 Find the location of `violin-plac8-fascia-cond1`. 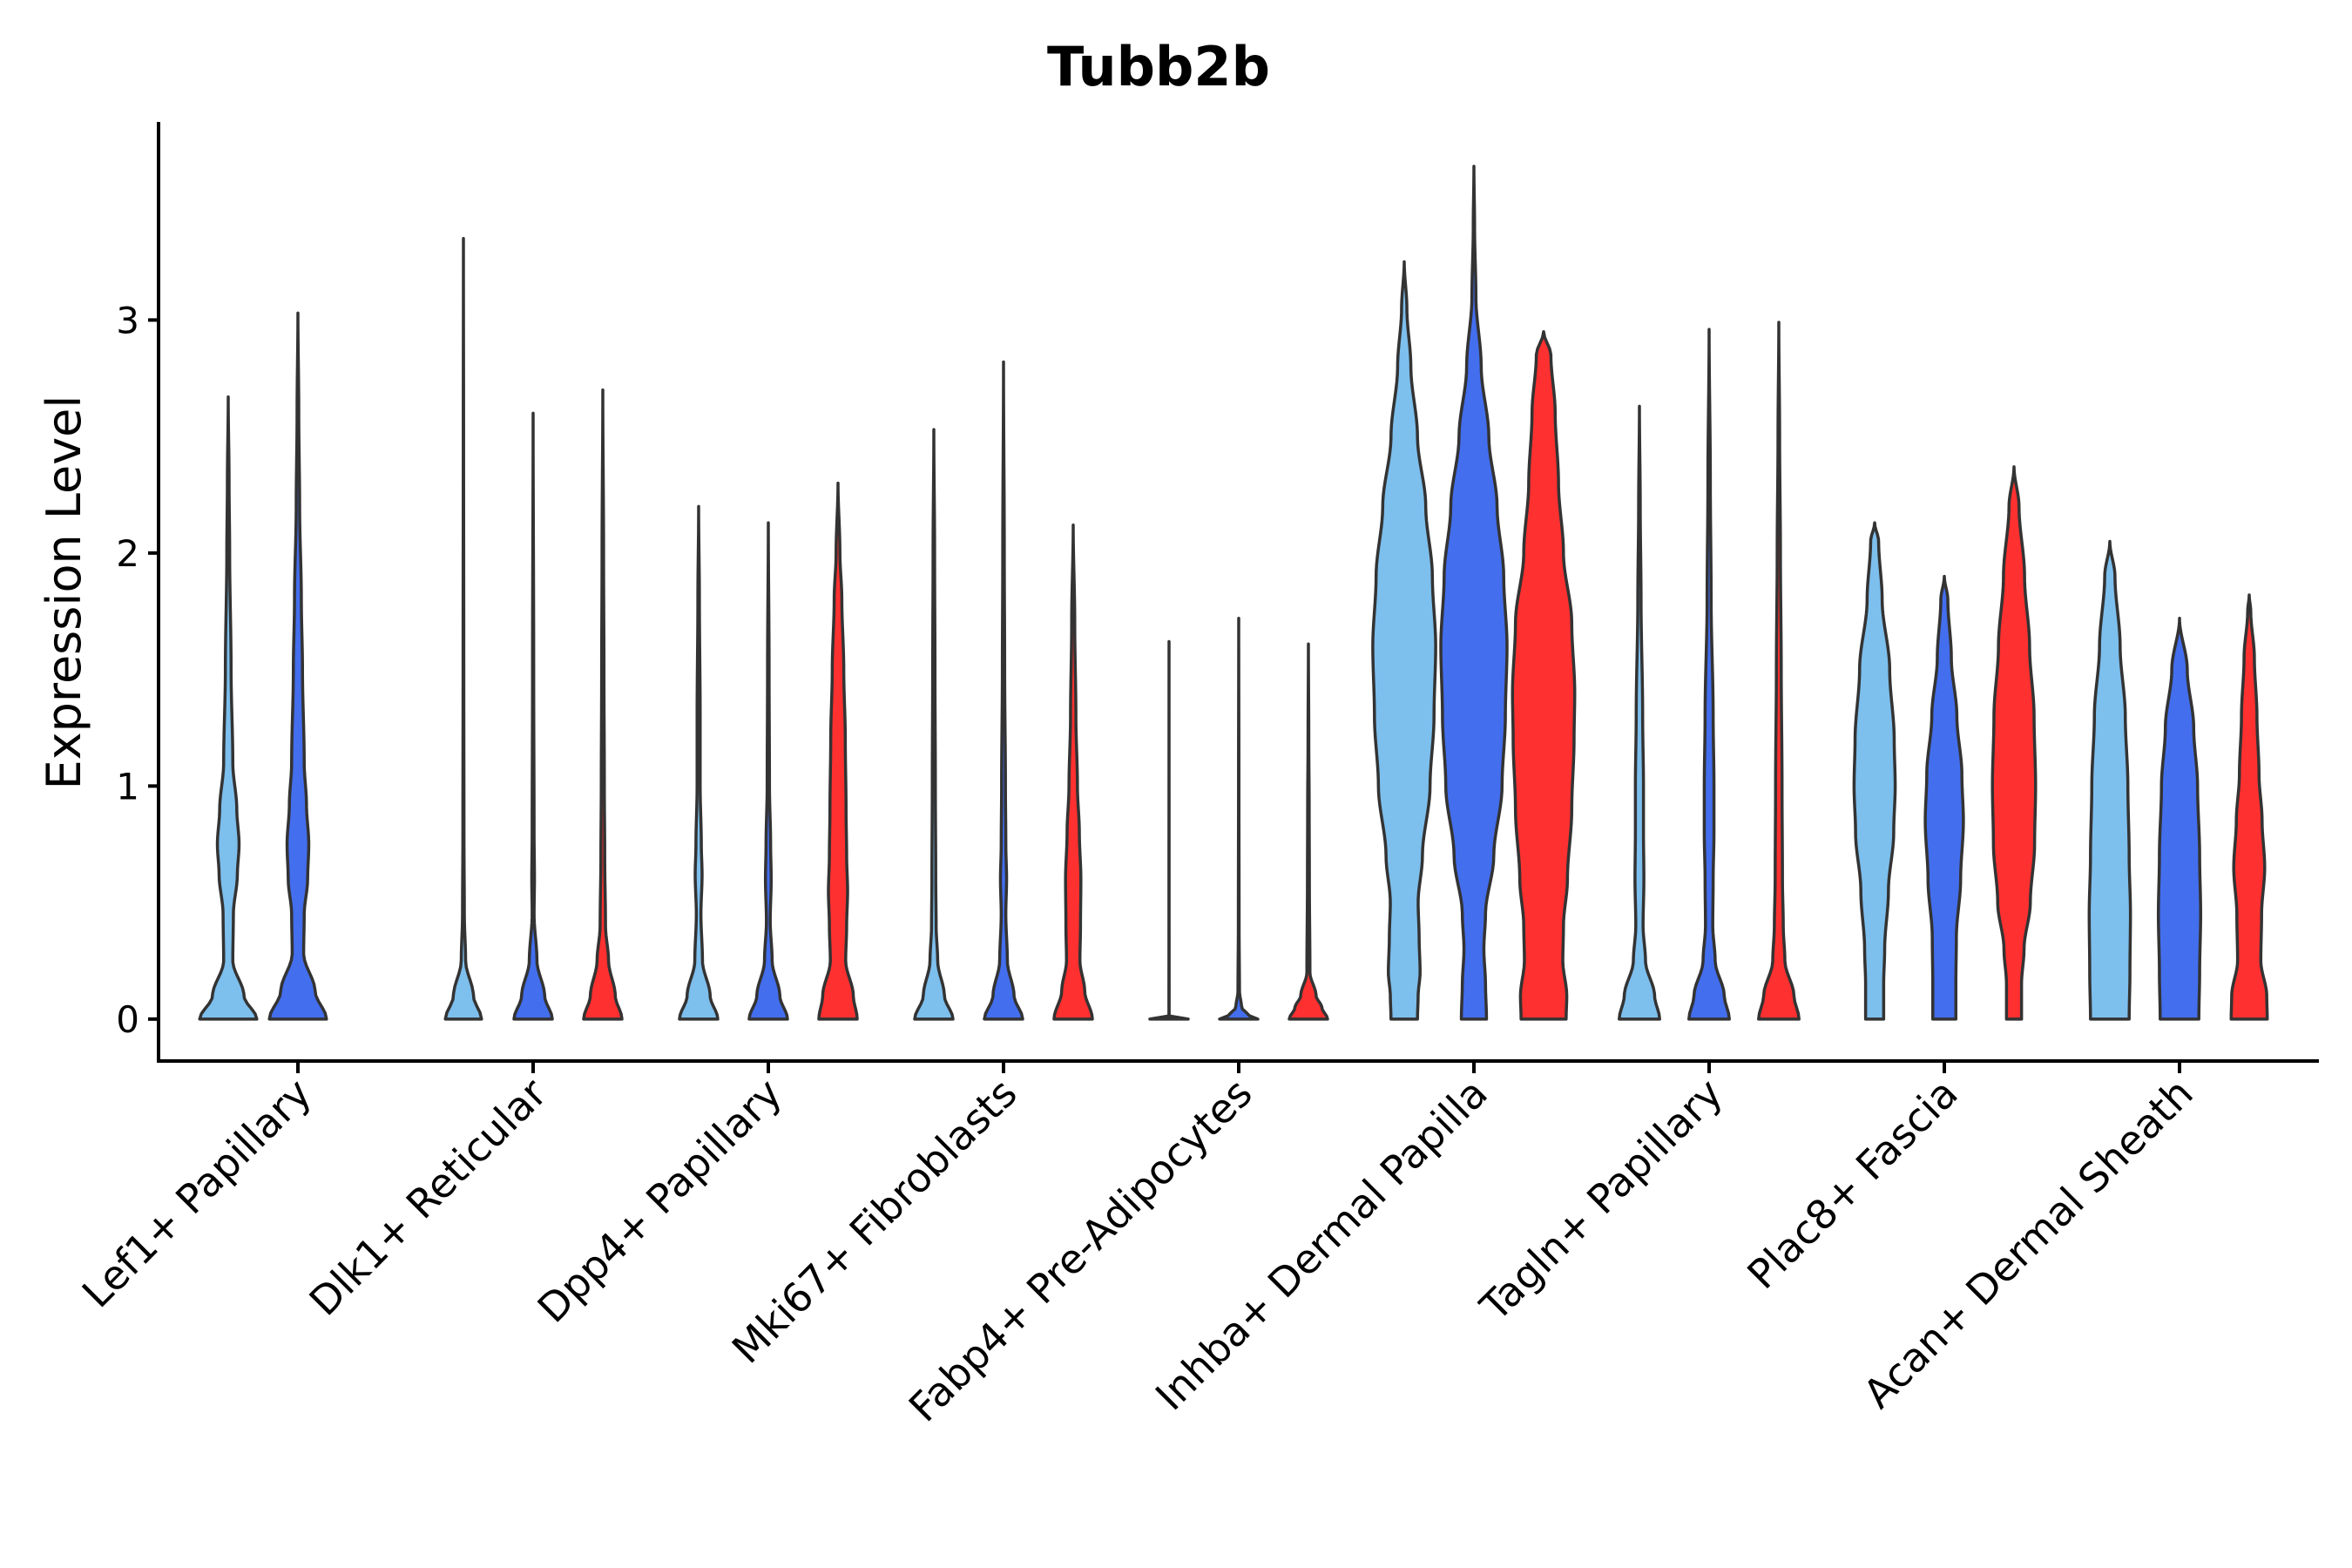

violin-plac8-fascia-cond1 is located at coordinates (1874, 771).